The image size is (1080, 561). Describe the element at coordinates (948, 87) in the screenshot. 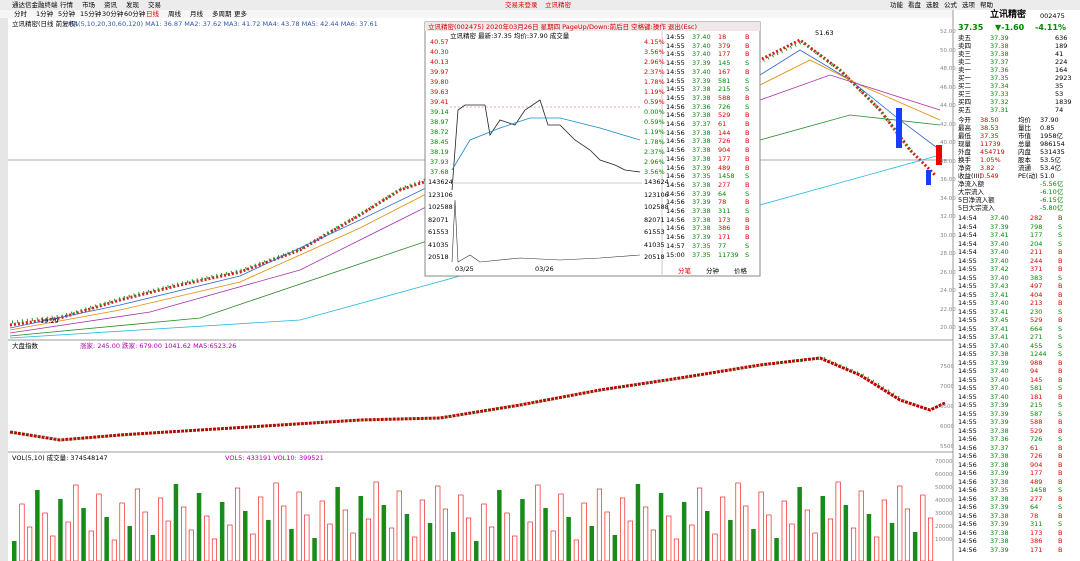

I see `y-tick-label: 46.00` at that location.